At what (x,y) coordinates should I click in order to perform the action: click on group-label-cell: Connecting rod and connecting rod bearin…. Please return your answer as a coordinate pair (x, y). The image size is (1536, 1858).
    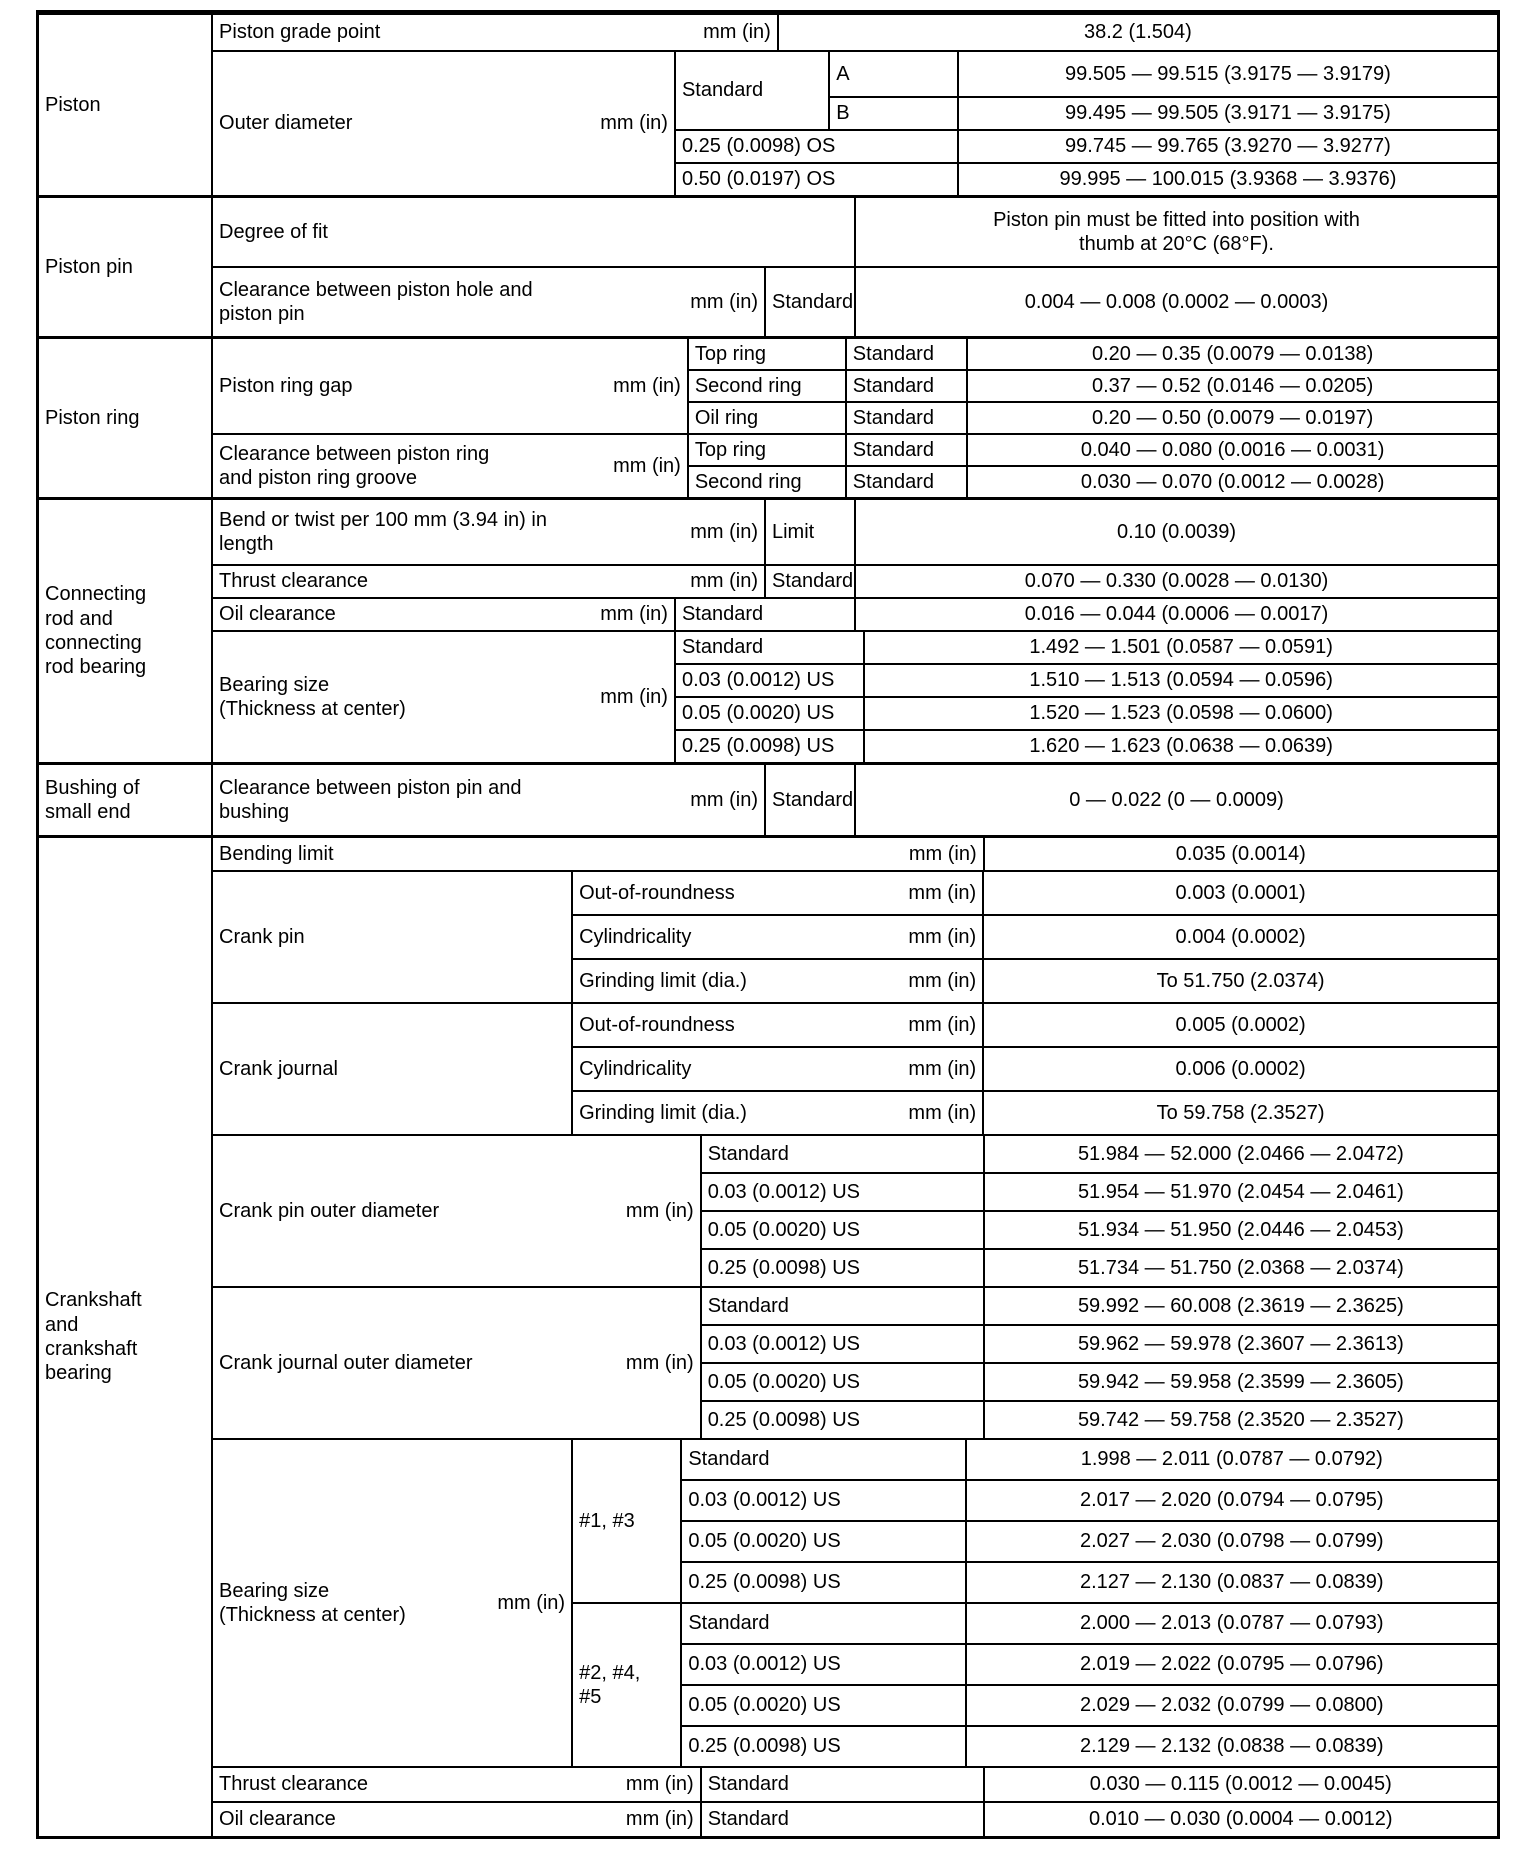
    Looking at the image, I should click on (125, 630).